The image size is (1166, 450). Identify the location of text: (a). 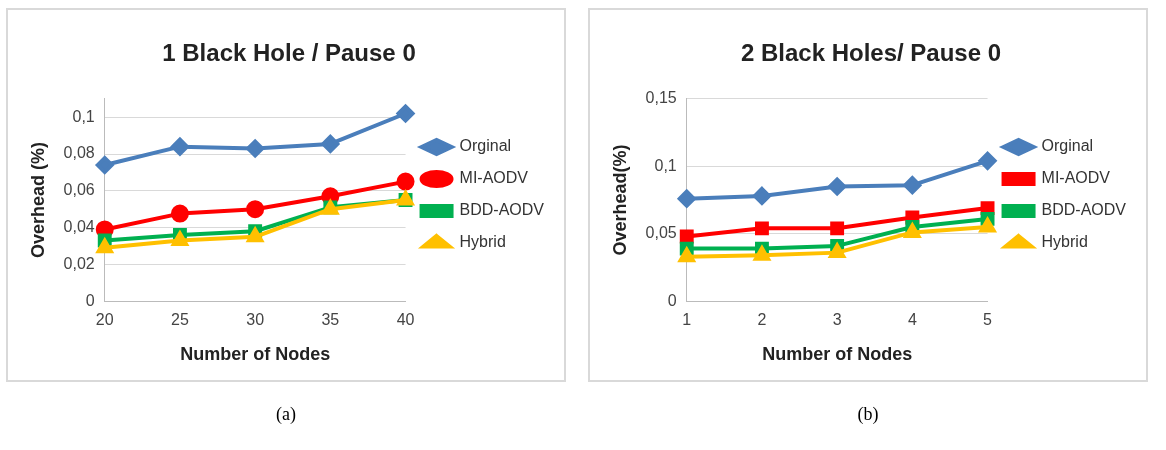
(286, 414).